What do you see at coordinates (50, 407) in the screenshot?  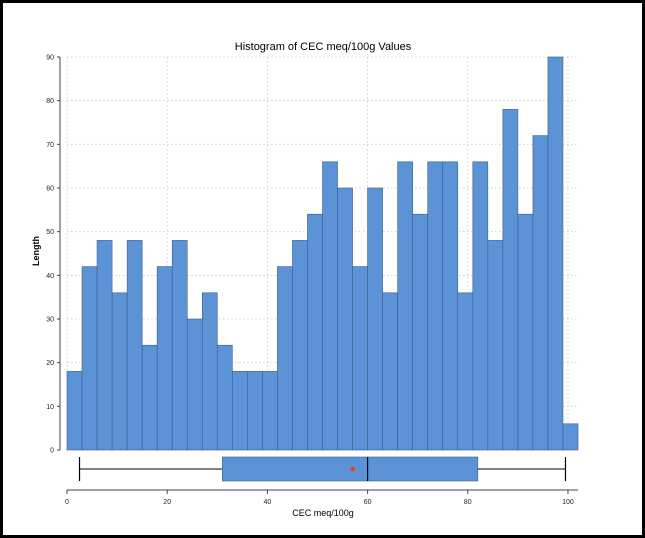 I see `y-tick-label: 10` at bounding box center [50, 407].